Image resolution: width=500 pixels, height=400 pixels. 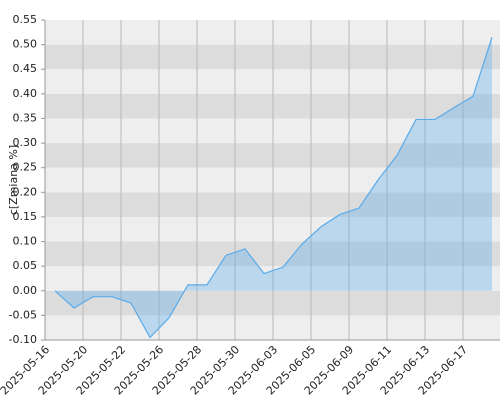 What do you see at coordinates (25, 167) in the screenshot?
I see `y-tick-label: 0.25` at bounding box center [25, 167].